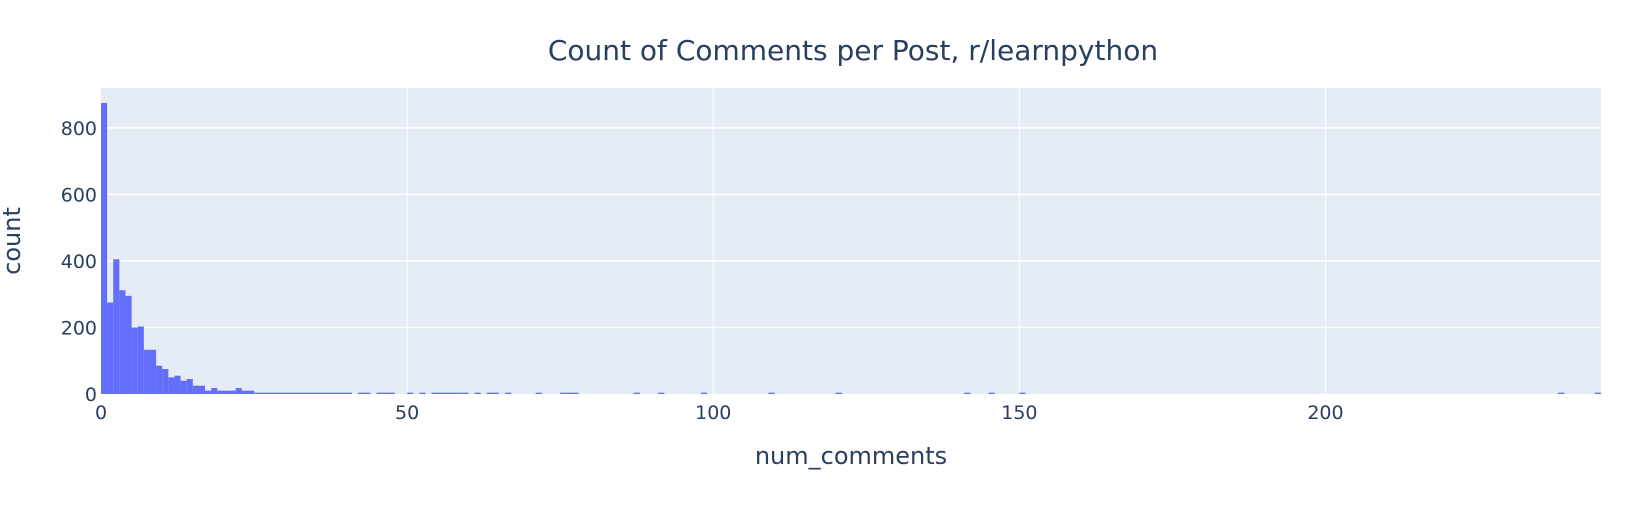 The width and height of the screenshot is (1644, 506). I want to click on x-tick-labels: 0 50 100 150 200, so click(719, 413).